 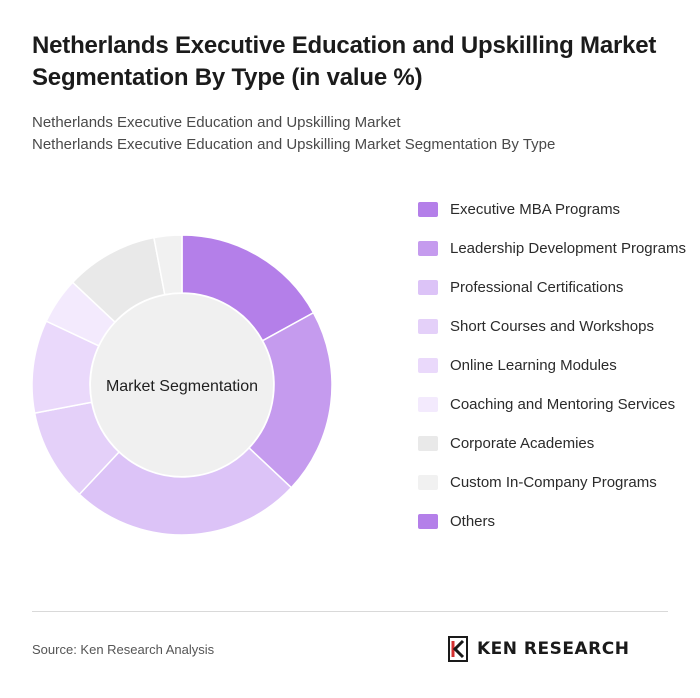 What do you see at coordinates (522, 443) in the screenshot?
I see `legend-label: Corporate Academies` at bounding box center [522, 443].